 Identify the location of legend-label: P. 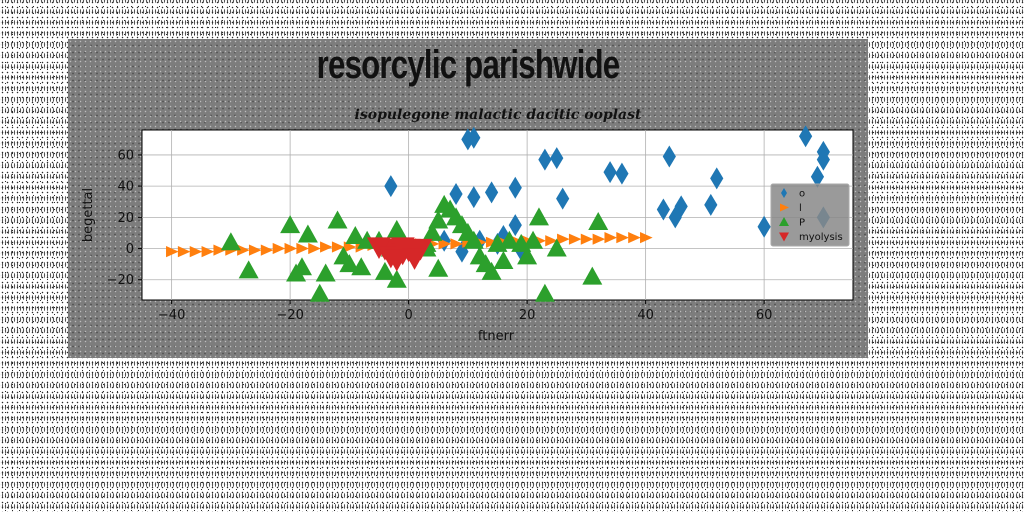
(802, 223).